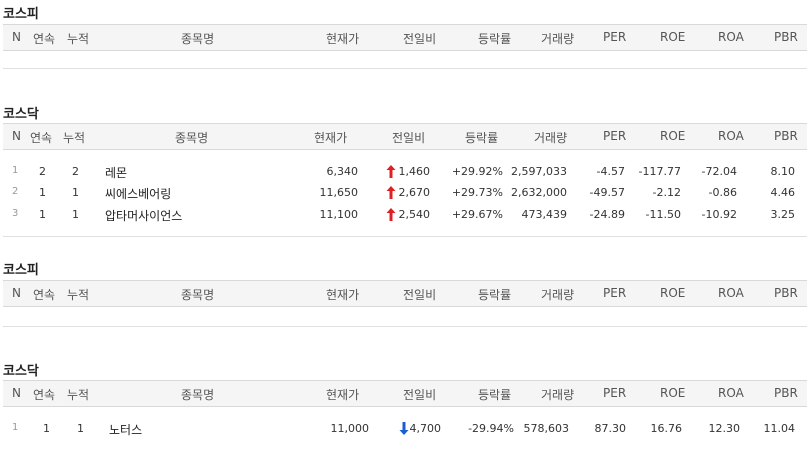  What do you see at coordinates (342, 171) in the screenshot?
I see `current-price: 6,340` at bounding box center [342, 171].